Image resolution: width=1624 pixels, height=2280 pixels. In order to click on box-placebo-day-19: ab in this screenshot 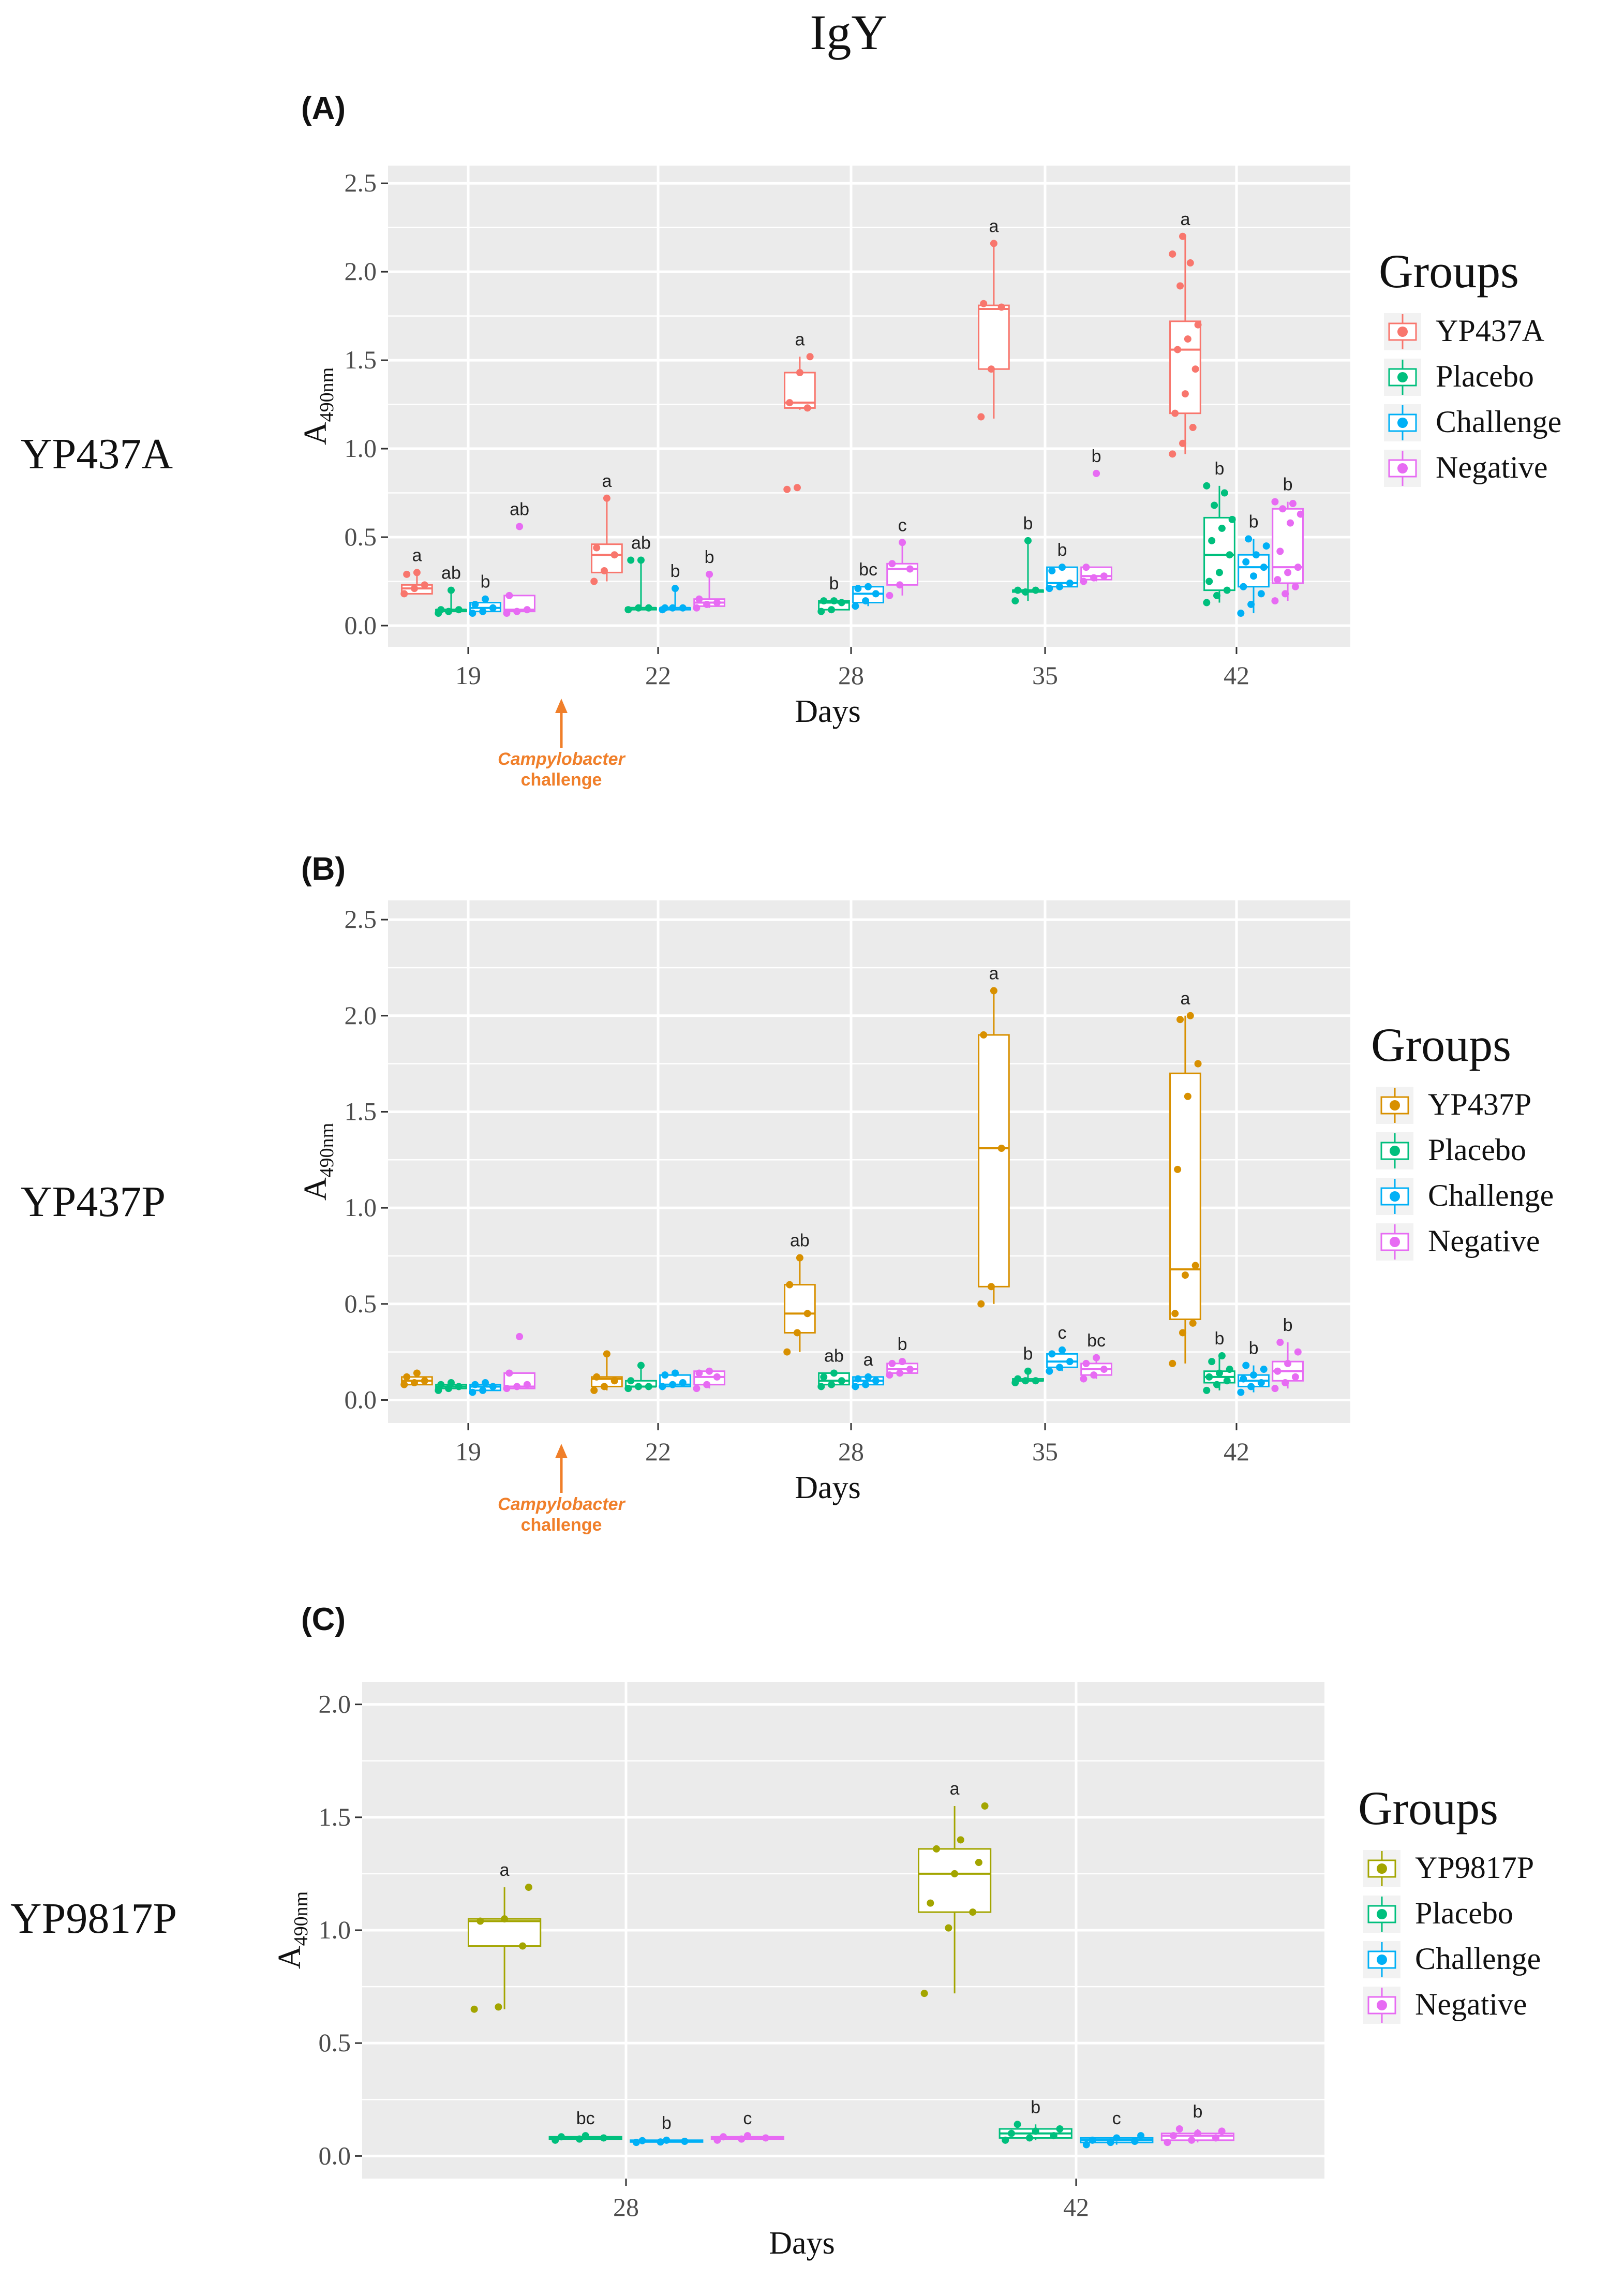, I will do `click(451, 590)`.